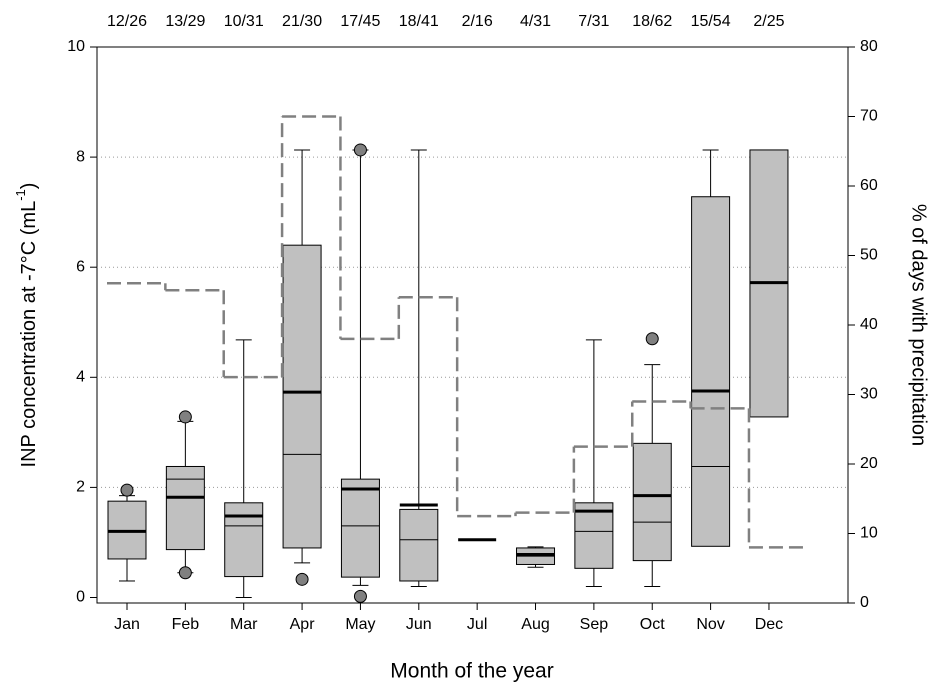  Describe the element at coordinates (20, 195) in the screenshot. I see `y-label-superscript: -1` at that location.